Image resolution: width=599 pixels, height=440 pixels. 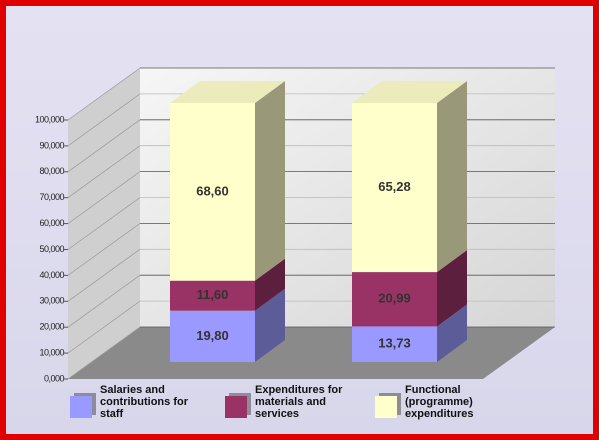 I want to click on data-label: 19,80, so click(x=212, y=335).